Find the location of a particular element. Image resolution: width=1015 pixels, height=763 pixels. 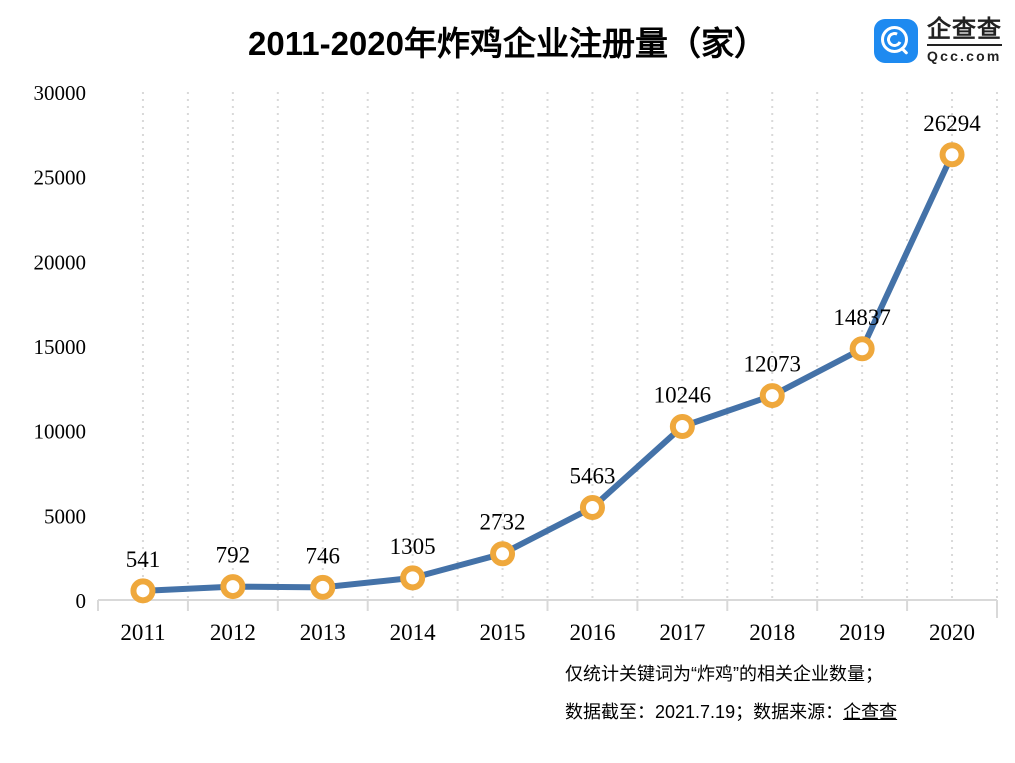

footnote-source: 数据截至：2021.7.19；数据来源：企查查 is located at coordinates (785, 712).